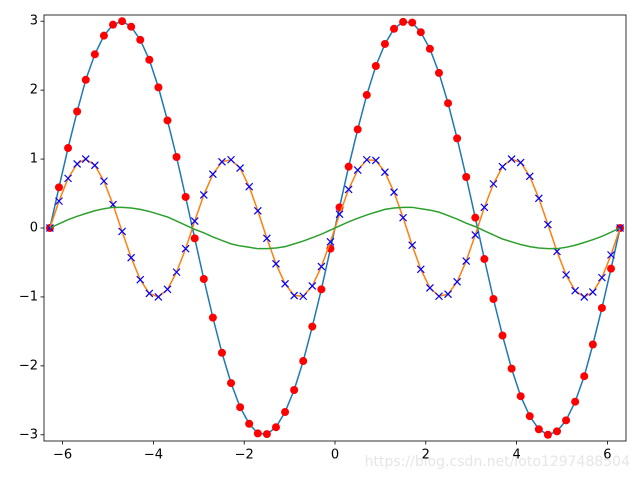  Describe the element at coordinates (497, 462) in the screenshot. I see `watermark: https://blog.csdn.net/loto1297488504` at that location.